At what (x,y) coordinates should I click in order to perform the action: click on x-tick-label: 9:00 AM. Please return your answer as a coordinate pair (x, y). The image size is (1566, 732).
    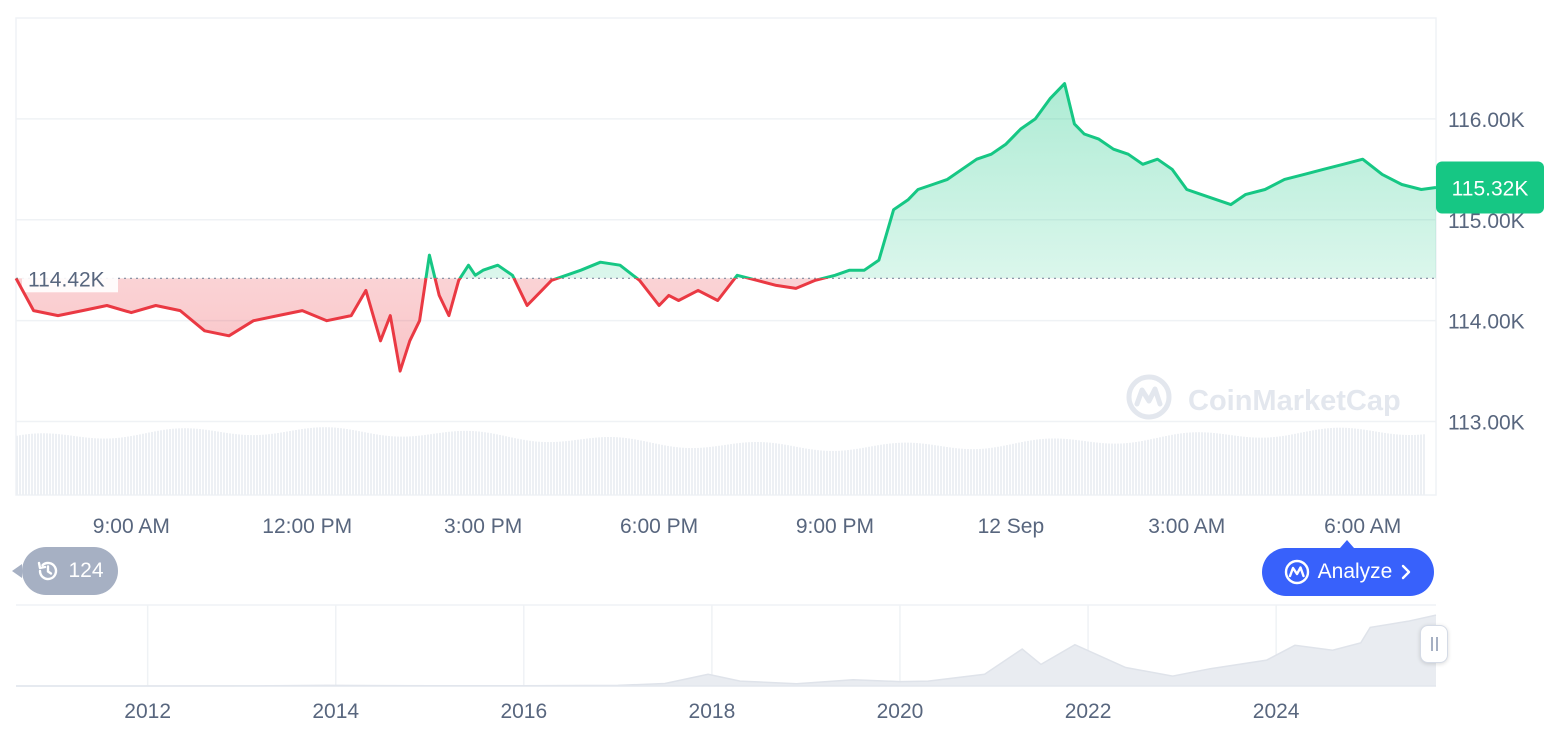
    Looking at the image, I should click on (131, 526).